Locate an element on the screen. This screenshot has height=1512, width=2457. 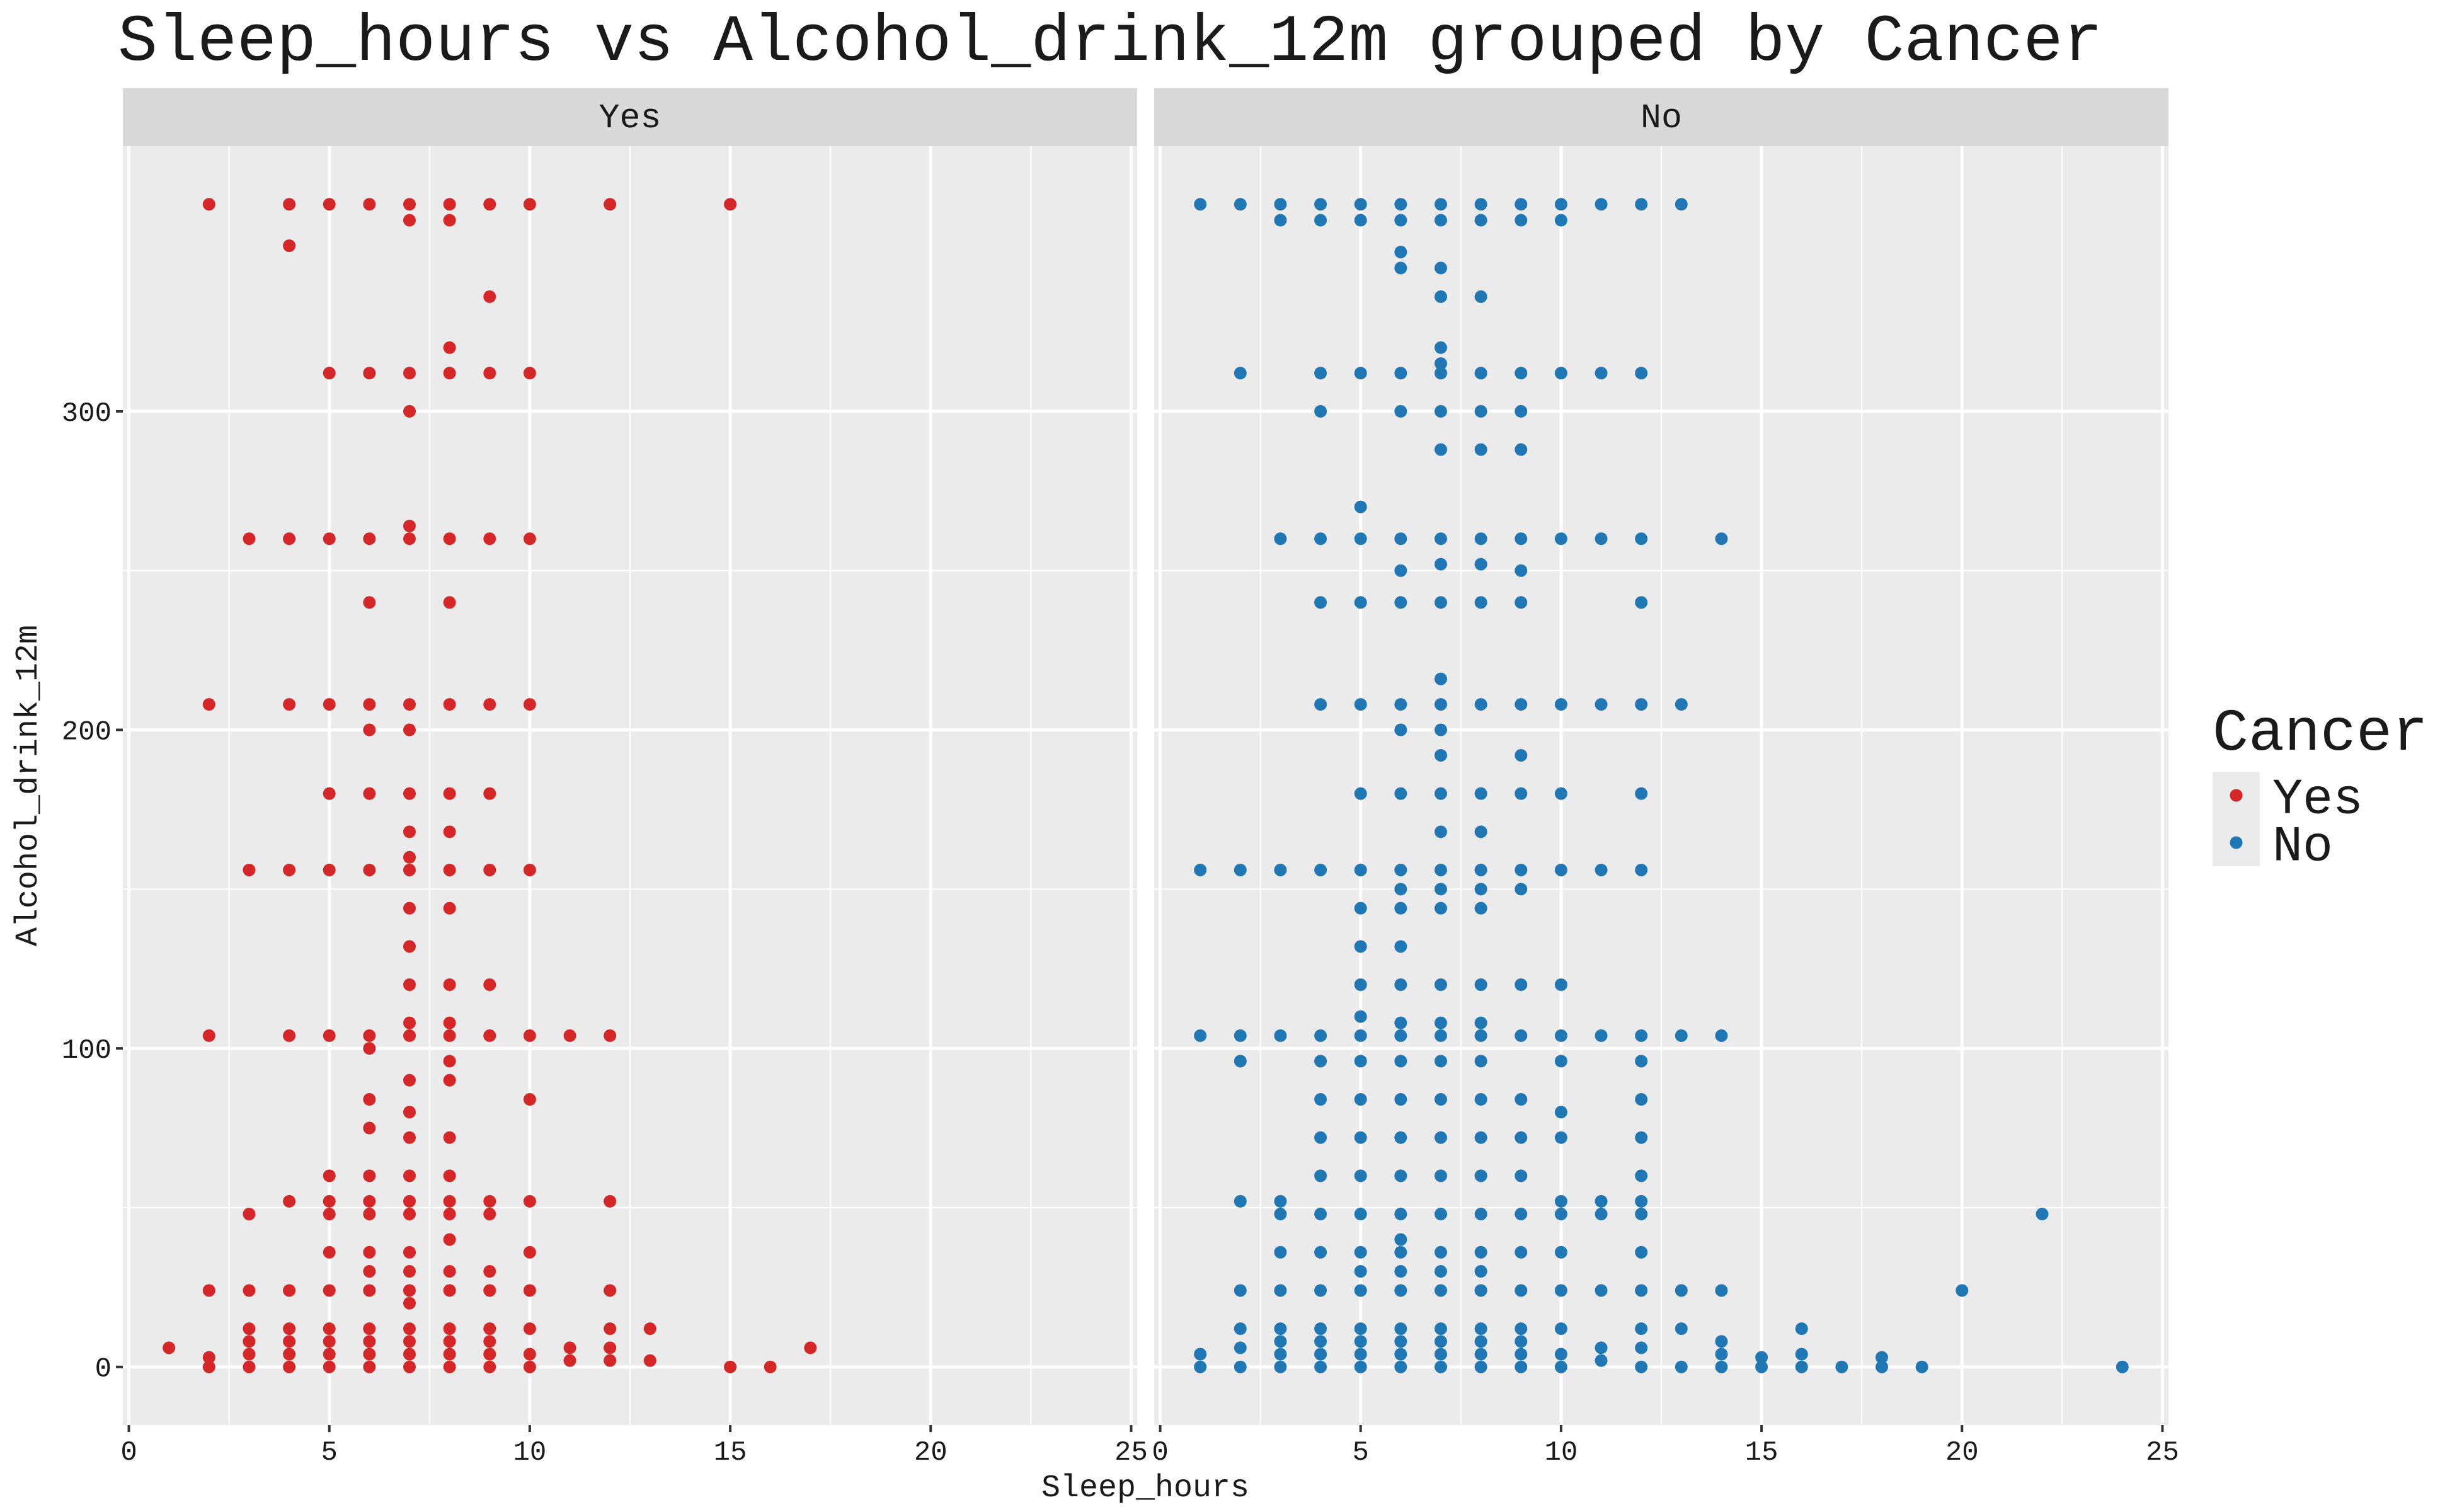
facet-label: Yes is located at coordinates (629, 118).